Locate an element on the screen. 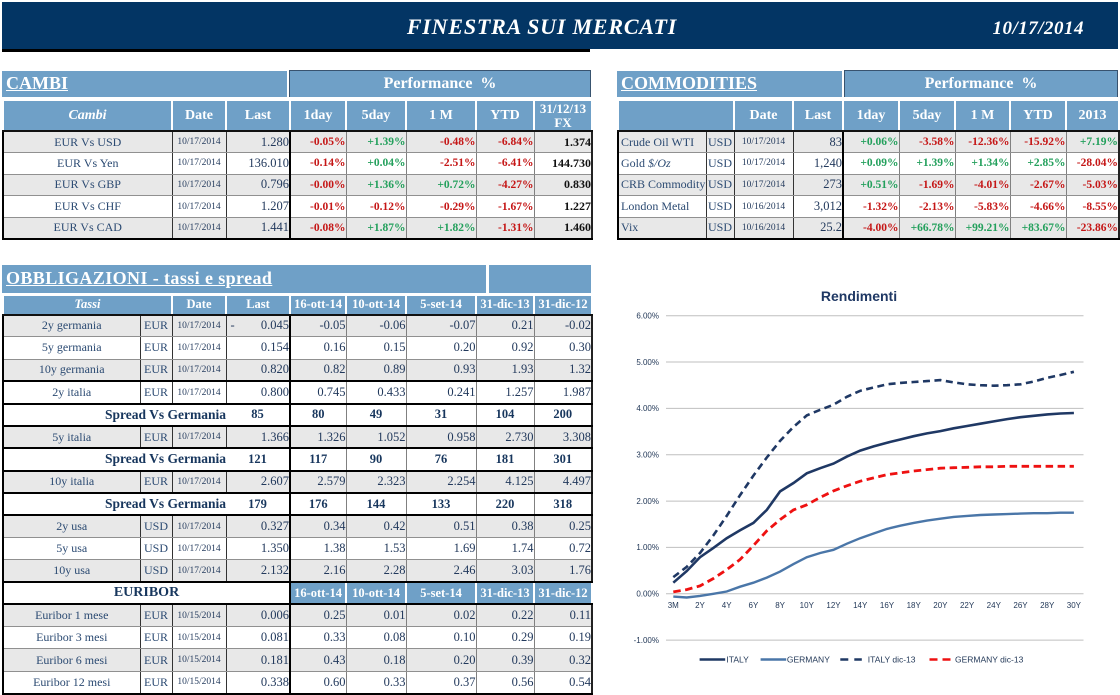  svg-text: 3M is located at coordinates (673, 605).